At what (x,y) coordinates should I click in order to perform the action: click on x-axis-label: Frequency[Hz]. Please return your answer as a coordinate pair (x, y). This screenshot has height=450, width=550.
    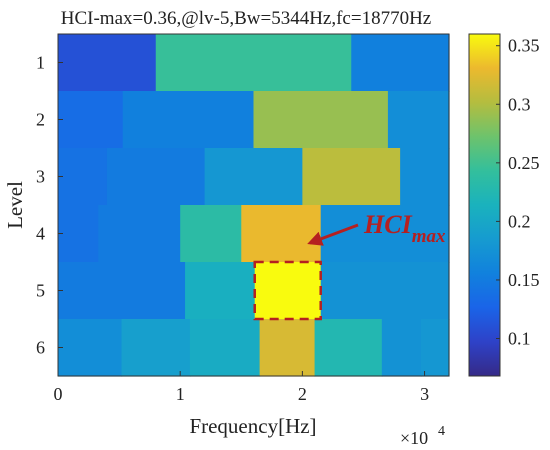
    Looking at the image, I should click on (252, 426).